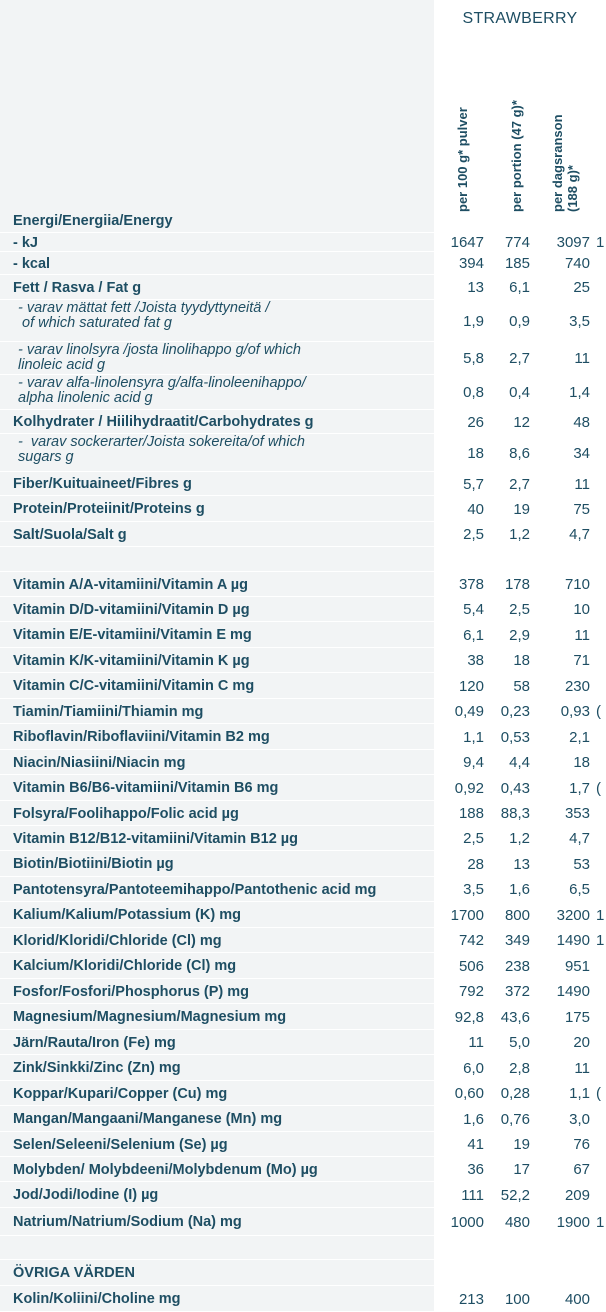  What do you see at coordinates (581, 609) in the screenshot?
I see `value-col-3: 10` at bounding box center [581, 609].